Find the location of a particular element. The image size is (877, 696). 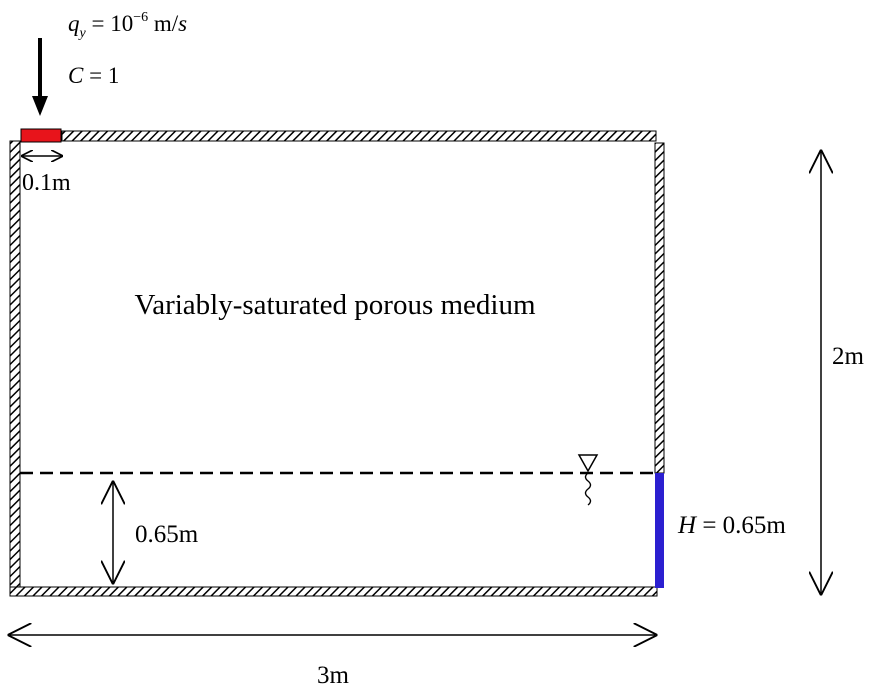

flux-label: qy = 10−6 m/s is located at coordinates (127, 25).